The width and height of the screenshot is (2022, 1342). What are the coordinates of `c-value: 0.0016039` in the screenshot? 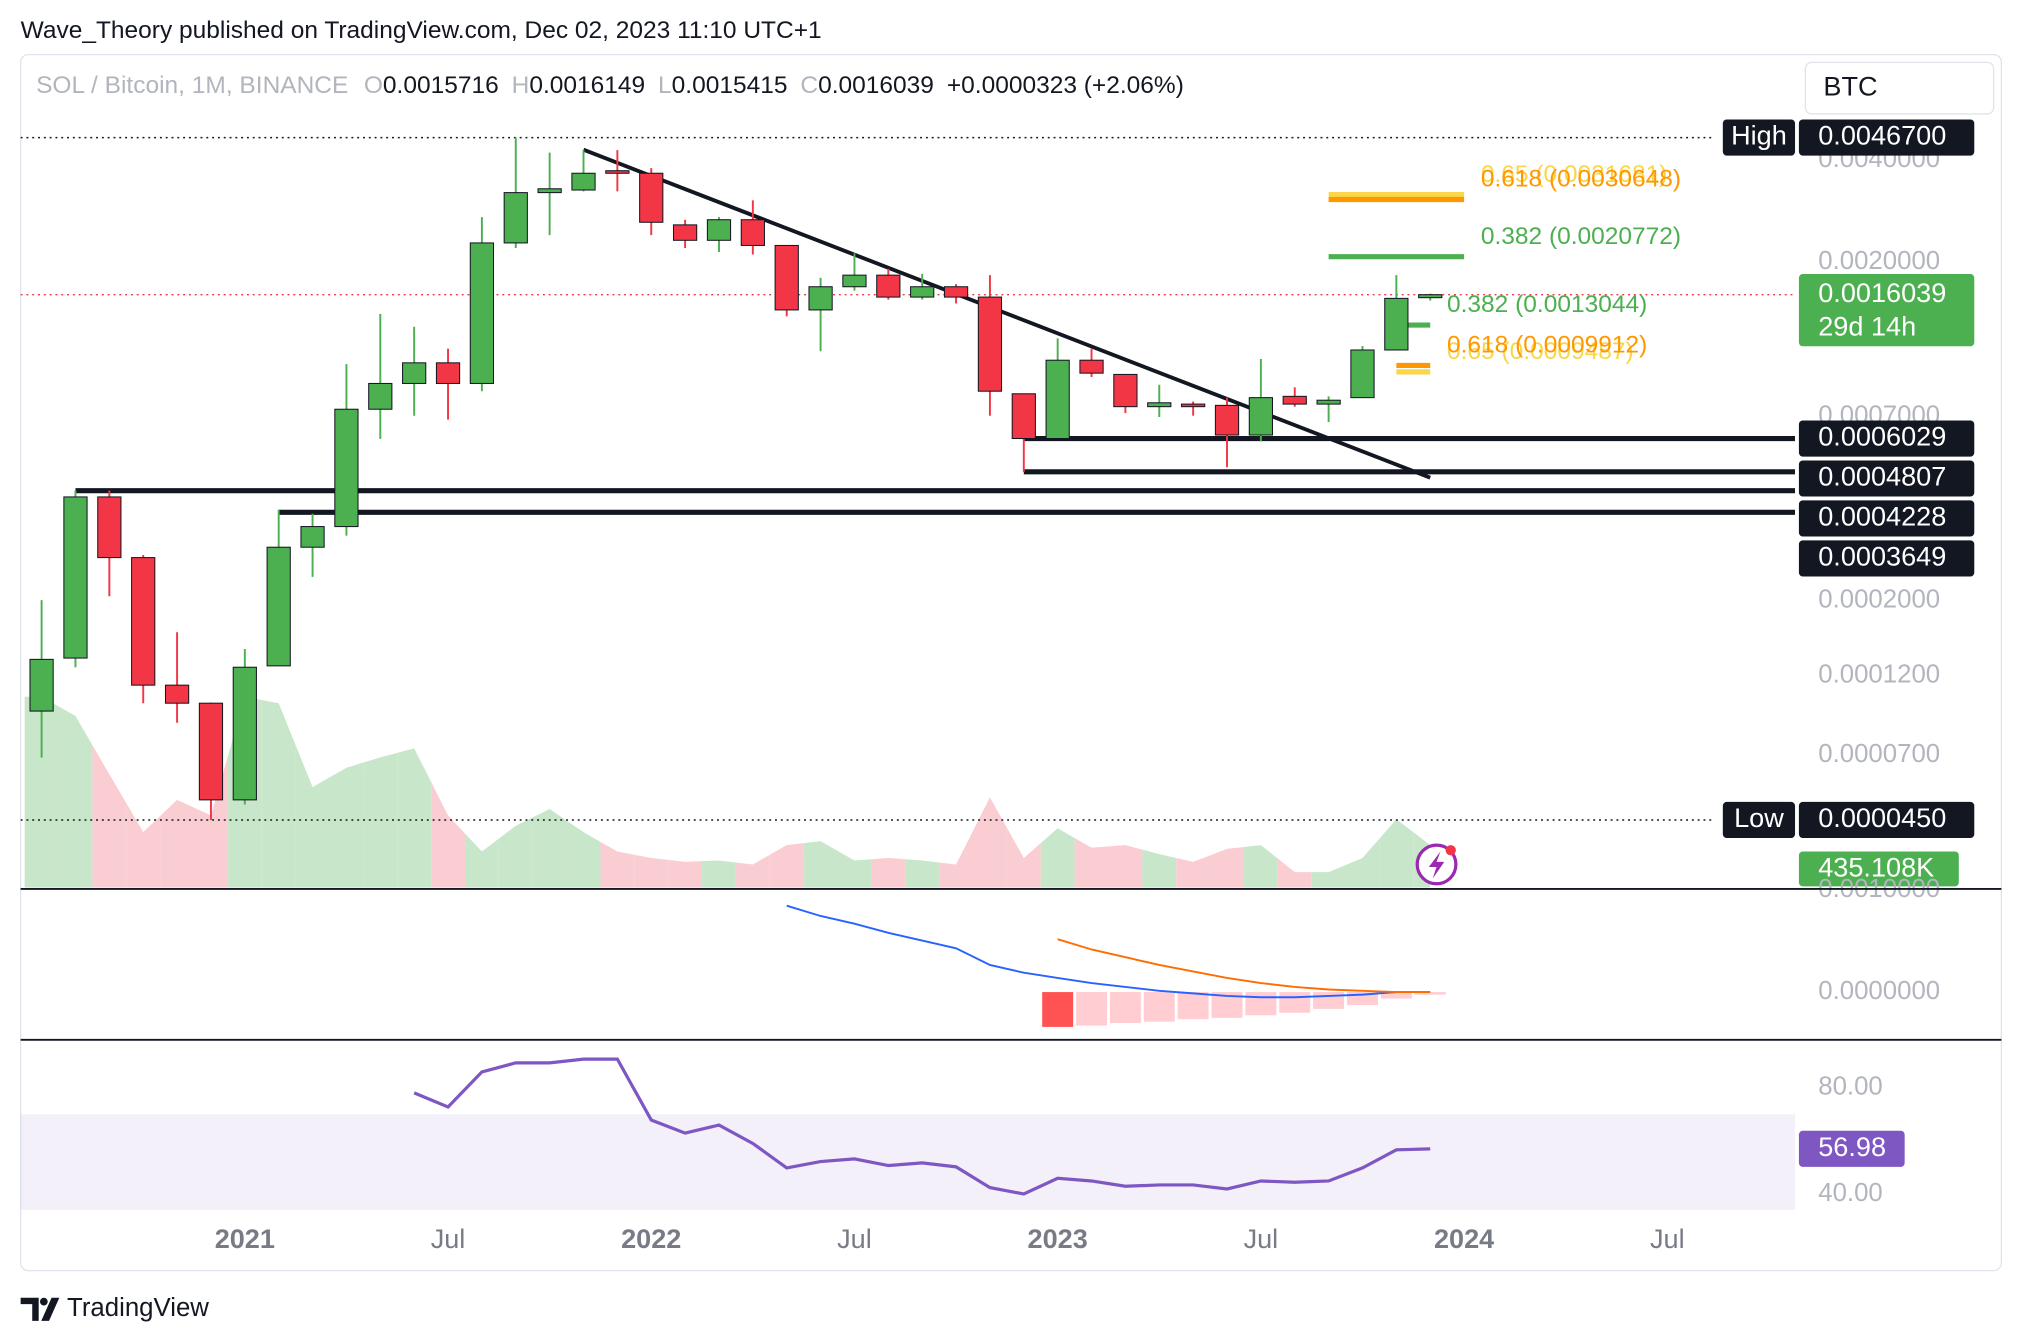 It's located at (876, 85).